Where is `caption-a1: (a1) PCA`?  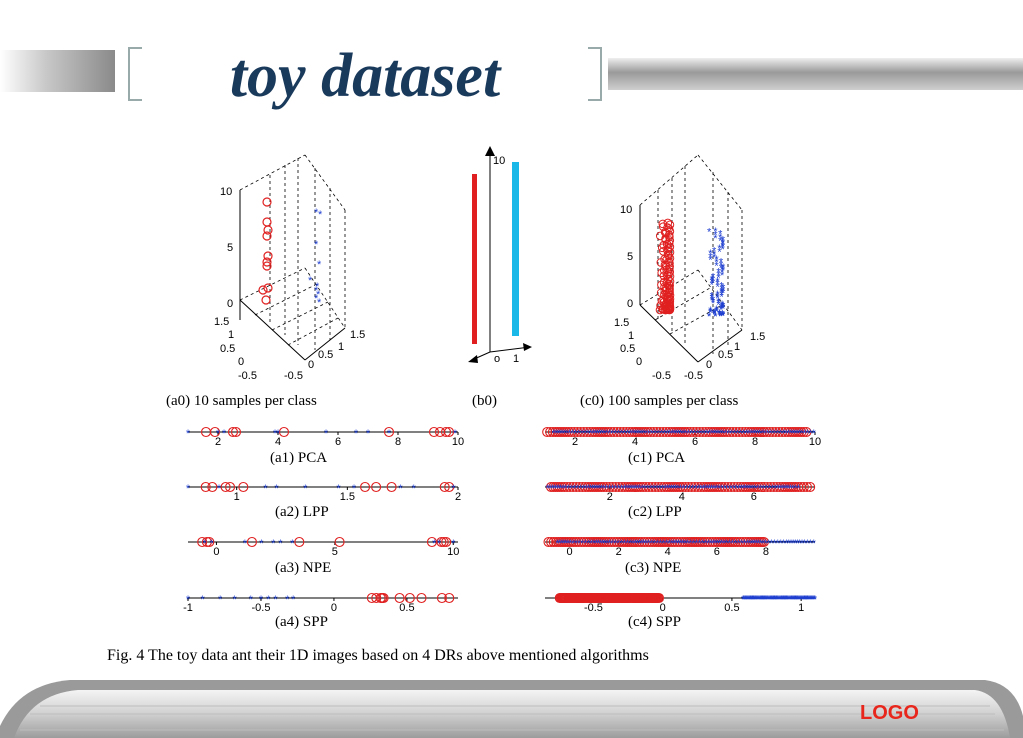 caption-a1: (a1) PCA is located at coordinates (299, 458).